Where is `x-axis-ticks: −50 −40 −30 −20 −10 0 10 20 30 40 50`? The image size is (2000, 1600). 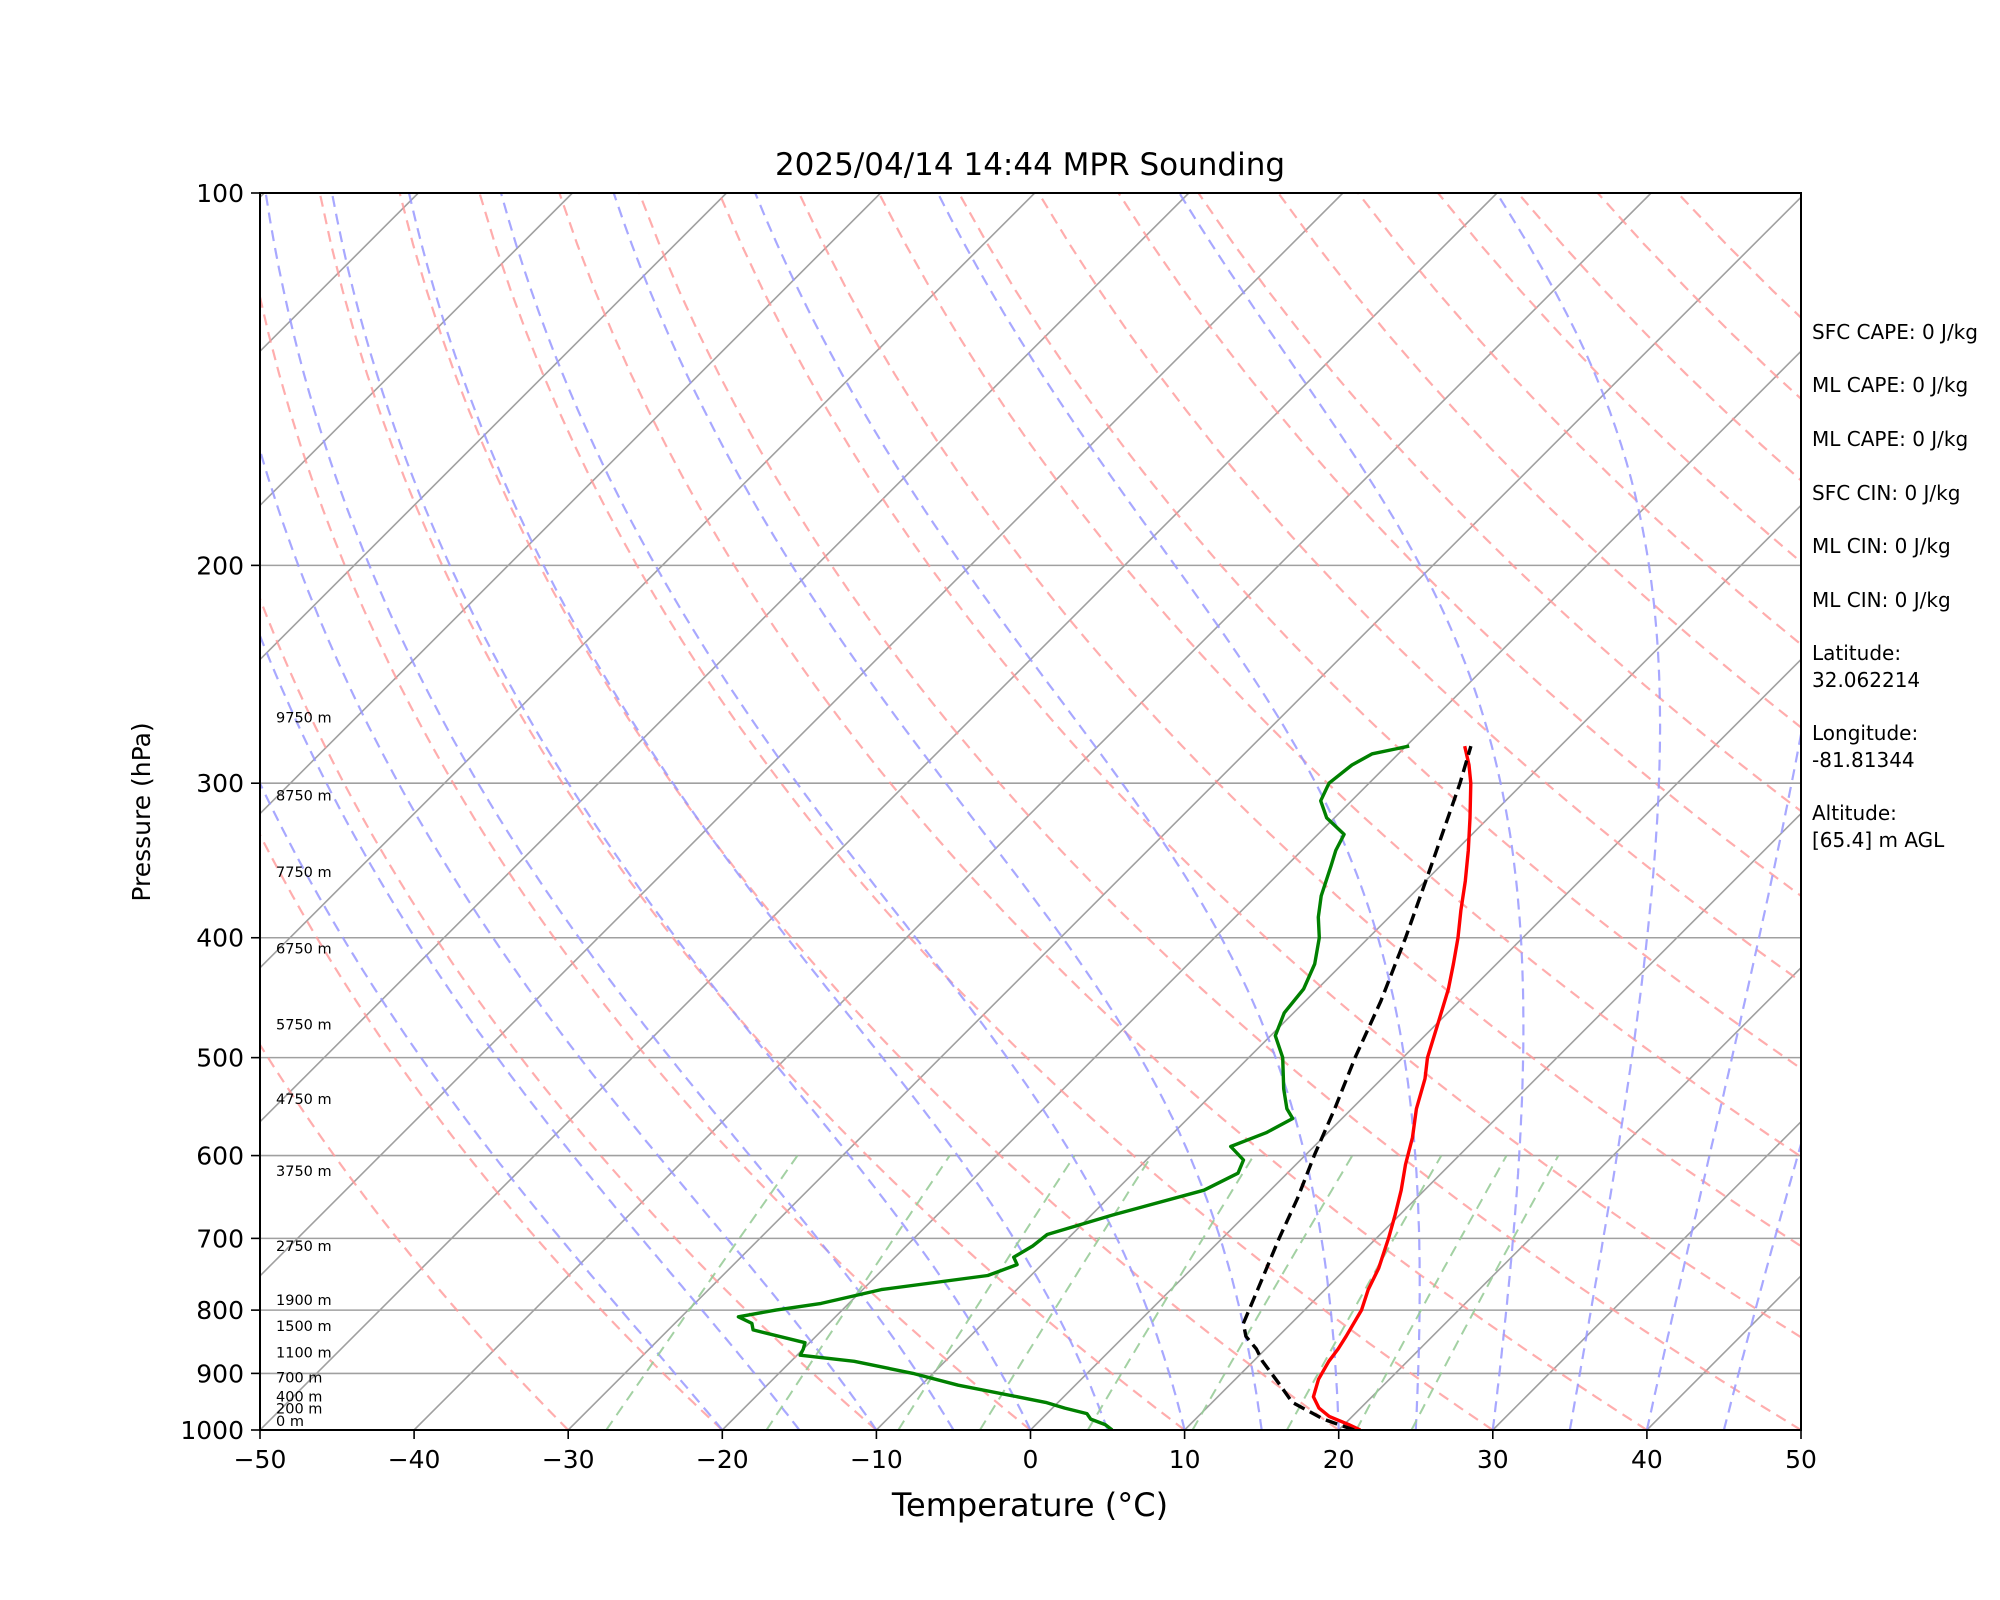
x-axis-ticks: −50 −40 −30 −20 −10 0 10 20 30 40 50 is located at coordinates (1025, 1452).